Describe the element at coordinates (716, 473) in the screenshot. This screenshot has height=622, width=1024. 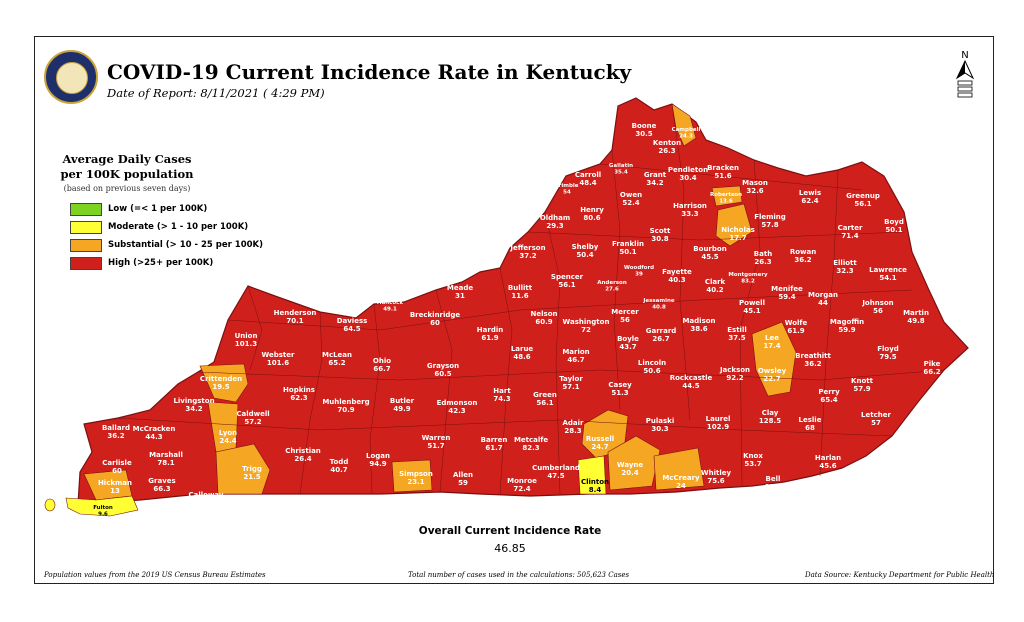
I see `county-label-whitley: Whitley` at that location.